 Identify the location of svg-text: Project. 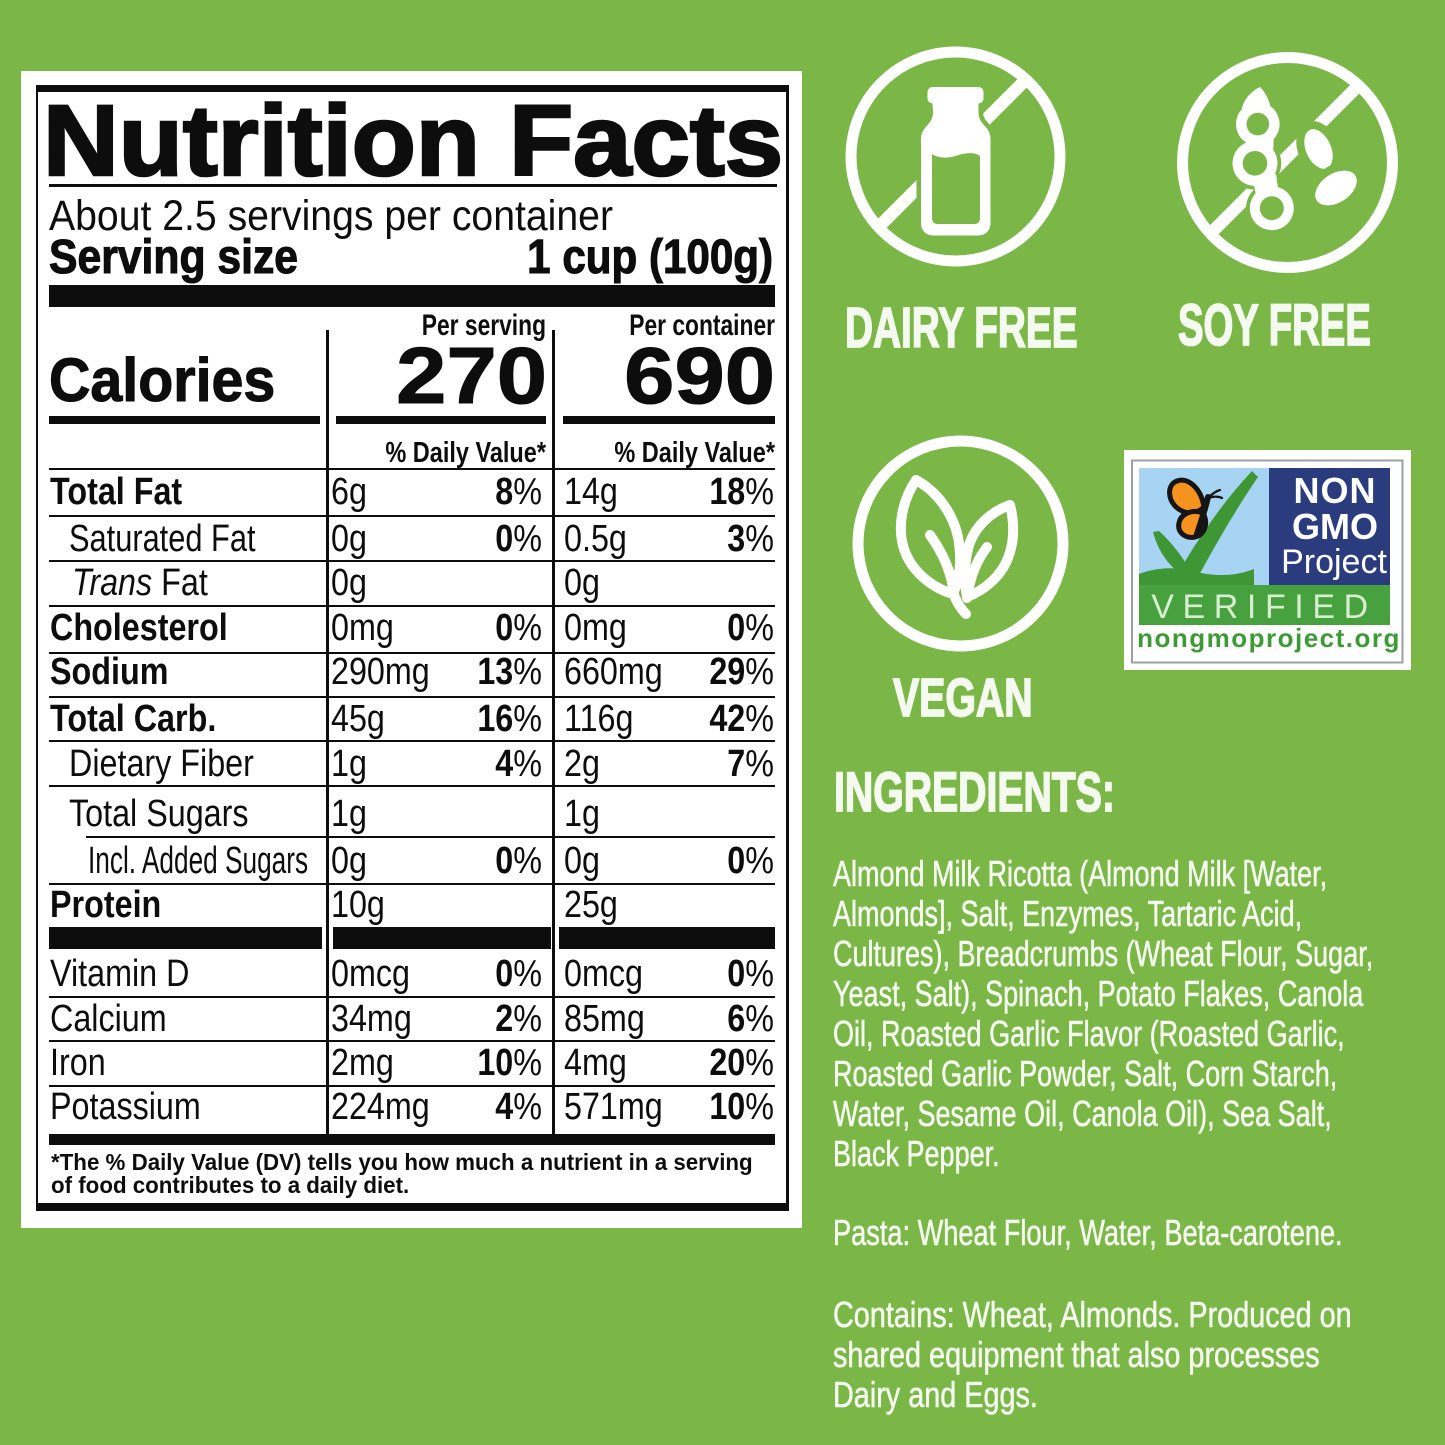
(1334, 562).